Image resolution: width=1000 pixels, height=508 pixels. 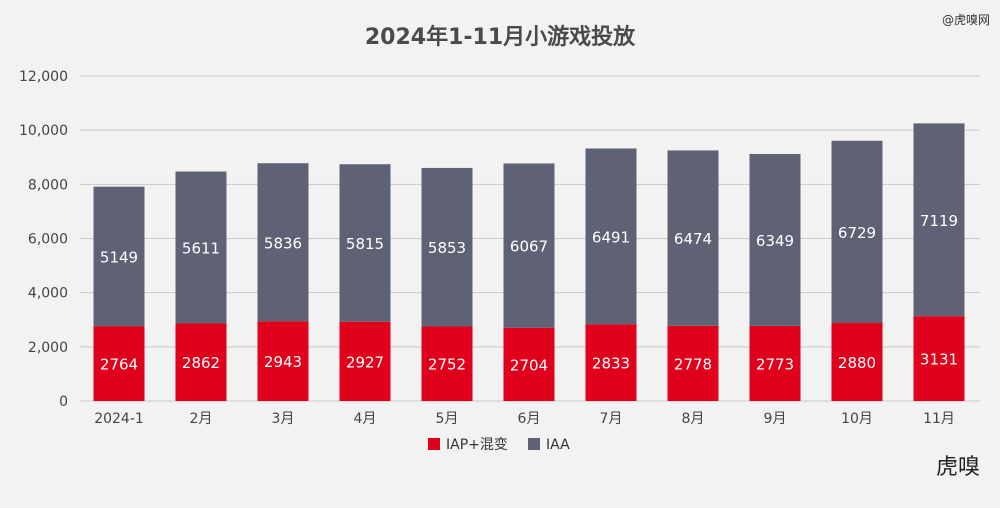 I want to click on watermark-text: @虎嗅网, so click(x=966, y=20).